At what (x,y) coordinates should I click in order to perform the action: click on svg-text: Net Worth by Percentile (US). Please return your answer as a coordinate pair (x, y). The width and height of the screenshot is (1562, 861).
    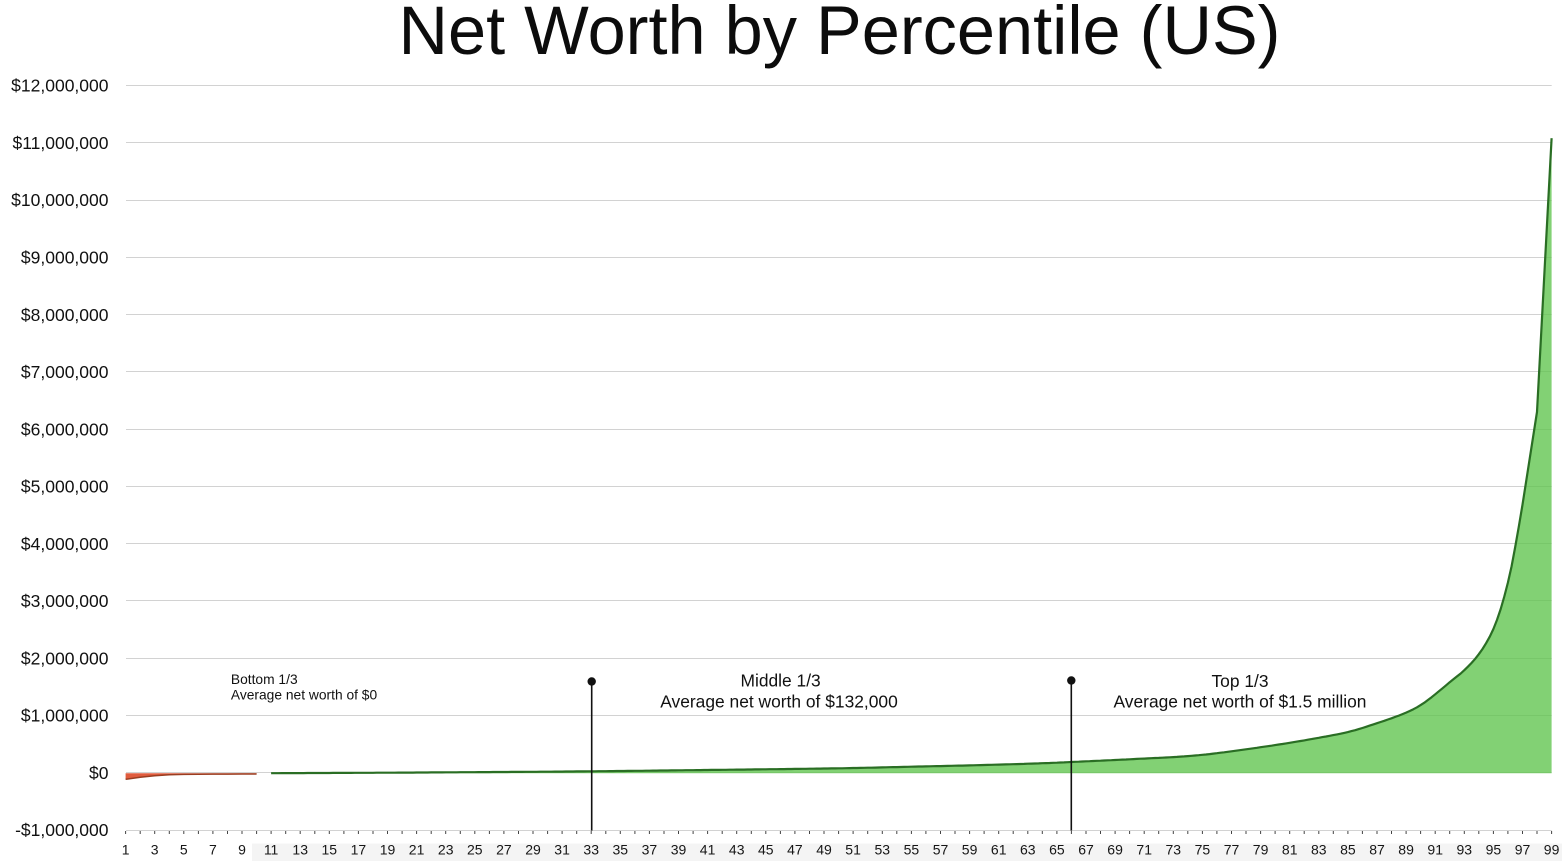
    Looking at the image, I should click on (840, 34).